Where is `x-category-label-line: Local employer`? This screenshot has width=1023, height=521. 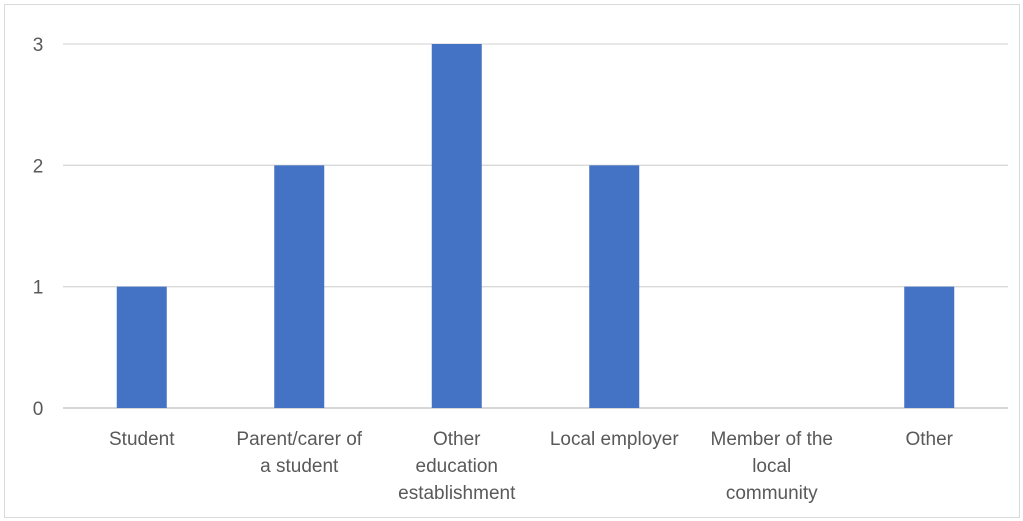 x-category-label-line: Local employer is located at coordinates (615, 439).